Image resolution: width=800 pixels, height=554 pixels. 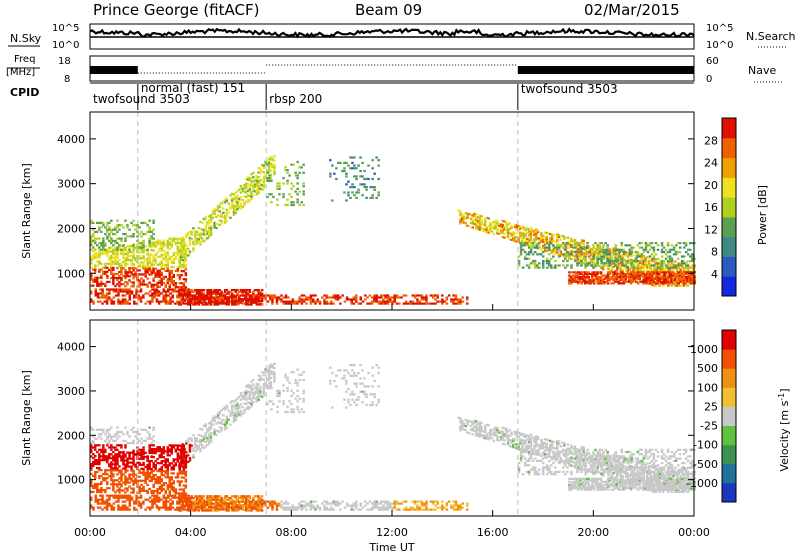 What do you see at coordinates (711, 229) in the screenshot?
I see `power-colorbar-tick-2: 12` at bounding box center [711, 229].